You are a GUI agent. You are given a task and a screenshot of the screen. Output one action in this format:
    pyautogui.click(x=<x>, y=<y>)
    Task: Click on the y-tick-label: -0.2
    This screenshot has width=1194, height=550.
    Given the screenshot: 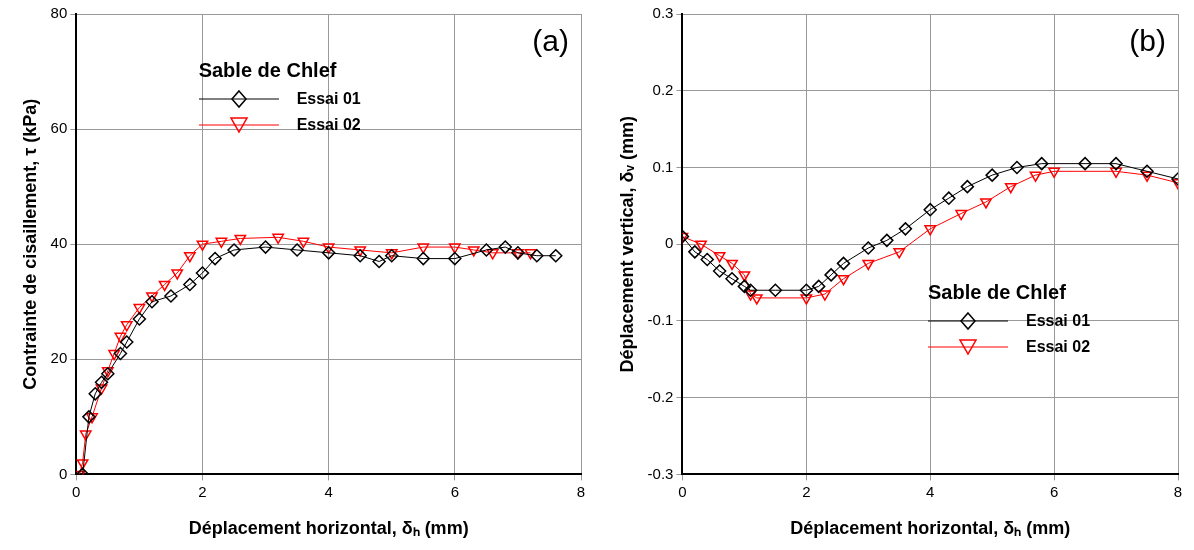 What is the action you would take?
    pyautogui.click(x=660, y=396)
    